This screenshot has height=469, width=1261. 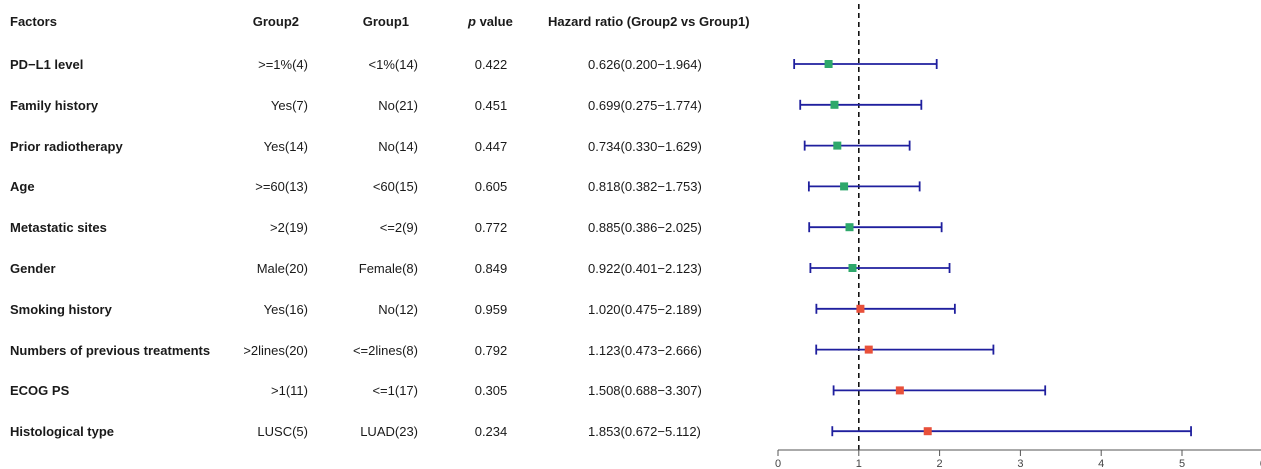 What do you see at coordinates (282, 432) in the screenshot?
I see `group2-value: LUSC(5)` at bounding box center [282, 432].